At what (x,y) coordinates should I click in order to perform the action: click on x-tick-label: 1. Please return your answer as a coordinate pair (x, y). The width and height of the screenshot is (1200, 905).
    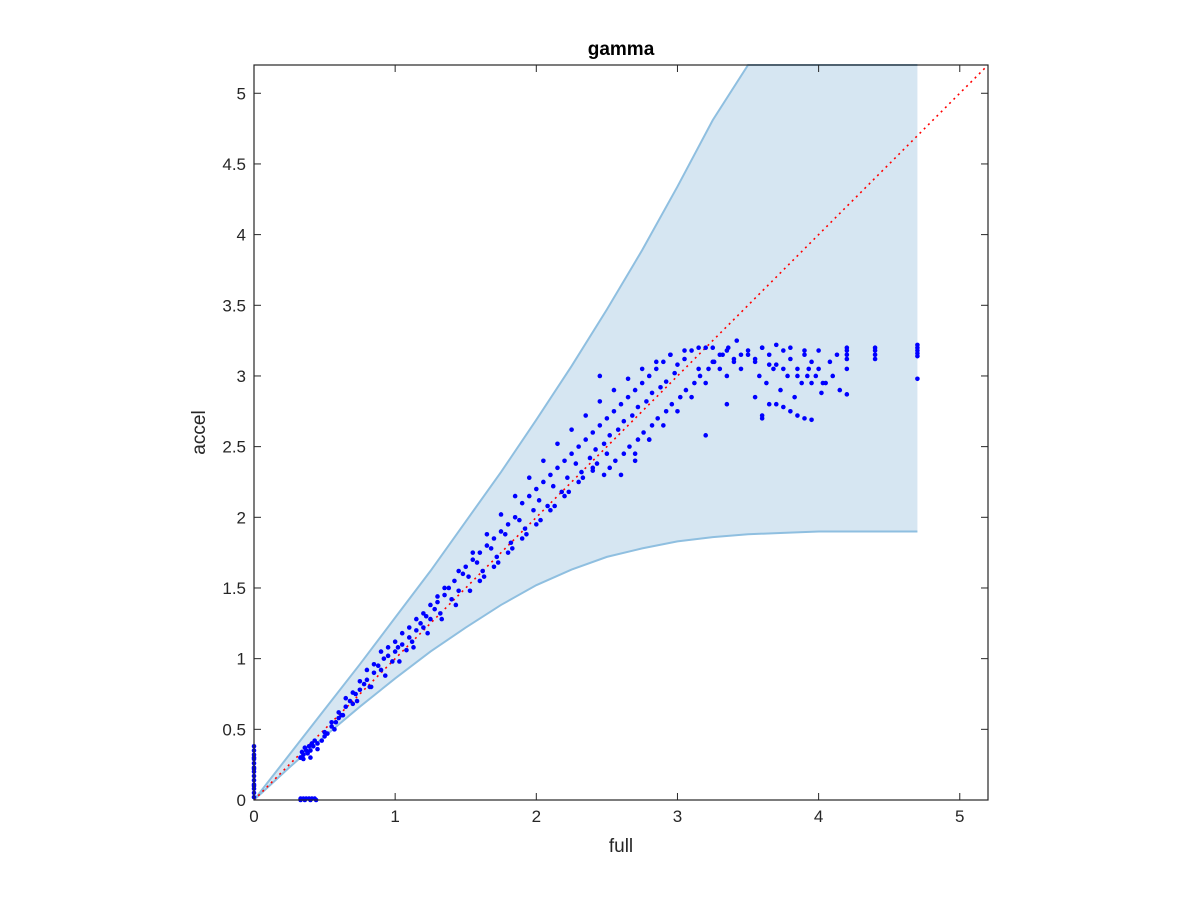
    Looking at the image, I should click on (394, 816).